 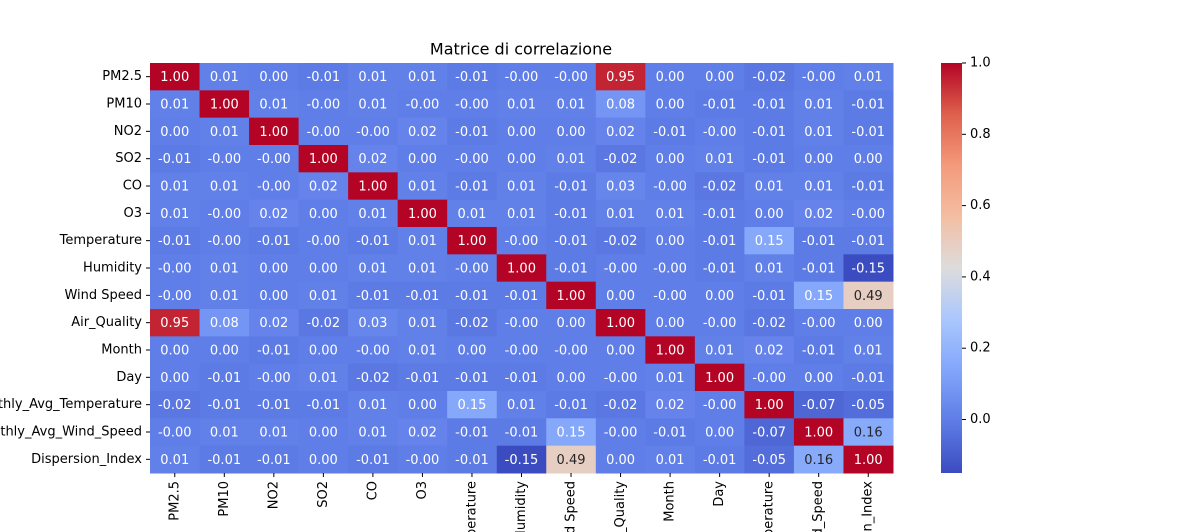 What do you see at coordinates (471, 506) in the screenshot?
I see `x-tick-label: Temperature` at bounding box center [471, 506].